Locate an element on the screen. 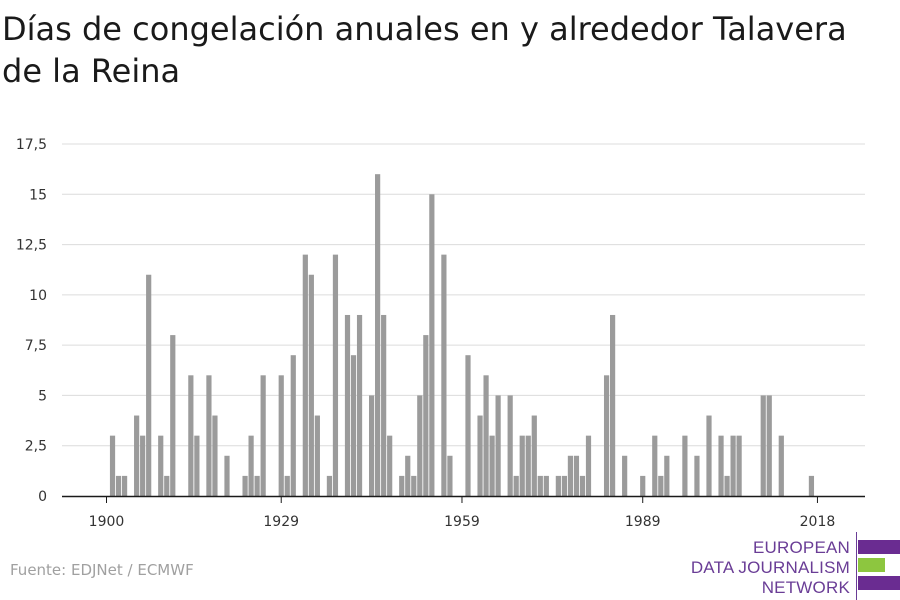  y-tick-label: 5 is located at coordinates (42, 396).